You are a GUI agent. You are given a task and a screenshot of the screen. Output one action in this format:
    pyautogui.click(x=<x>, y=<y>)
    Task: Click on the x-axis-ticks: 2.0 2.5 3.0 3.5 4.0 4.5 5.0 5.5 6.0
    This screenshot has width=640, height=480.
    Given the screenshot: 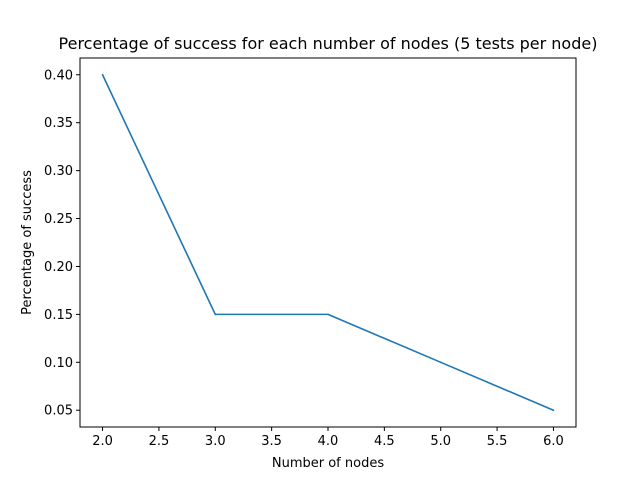 What is the action you would take?
    pyautogui.click(x=328, y=438)
    